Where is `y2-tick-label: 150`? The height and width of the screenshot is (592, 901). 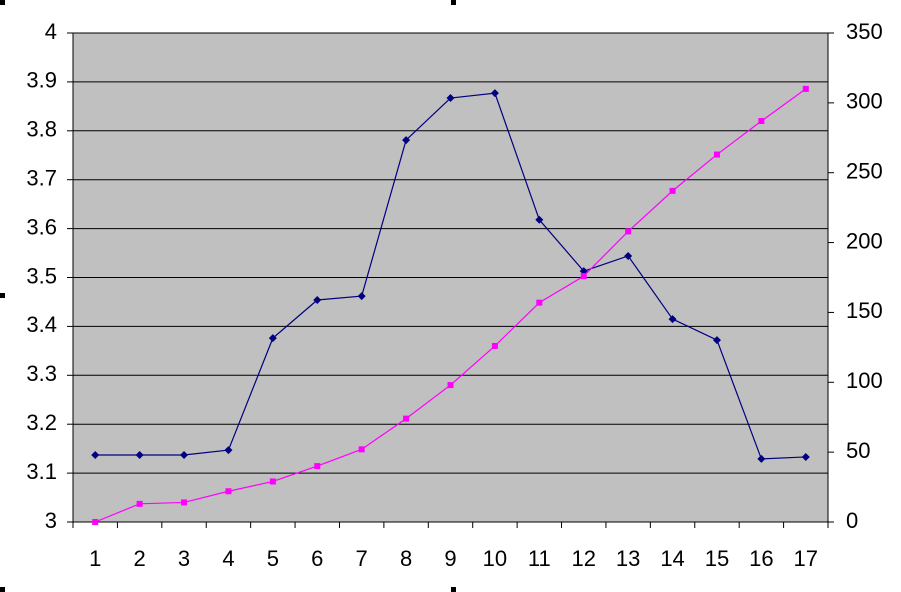
y2-tick-label: 150 is located at coordinates (864, 310).